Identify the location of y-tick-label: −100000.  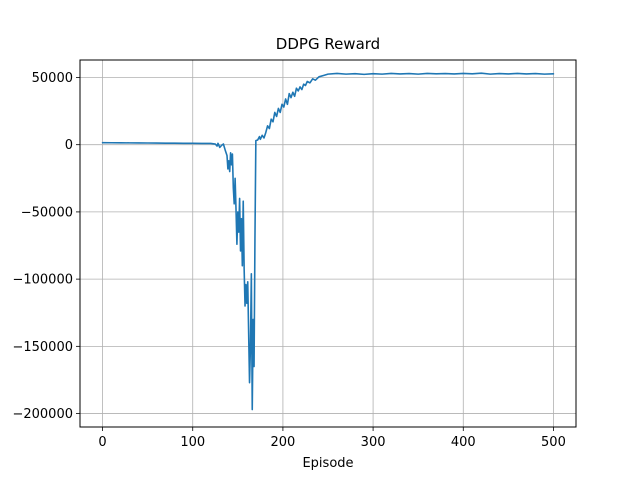
(42, 280).